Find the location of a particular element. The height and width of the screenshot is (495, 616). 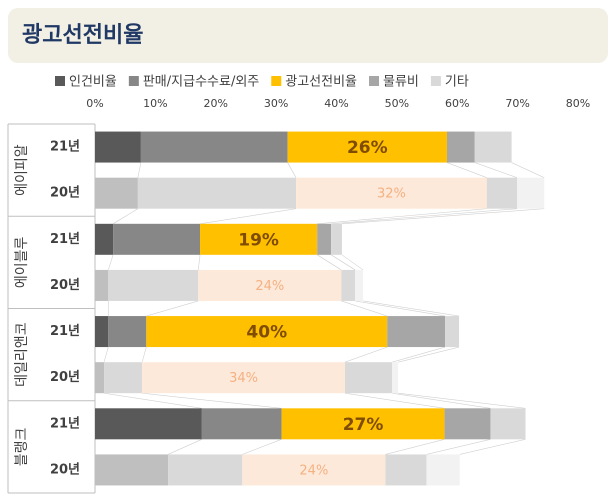

group-label: 에이피알 is located at coordinates (22, 170).